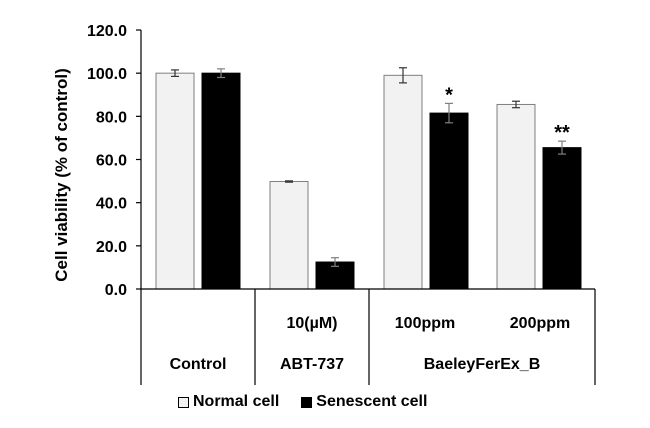 The height and width of the screenshot is (428, 650). What do you see at coordinates (107, 31) in the screenshot?
I see `y-tick-label: 120.0` at bounding box center [107, 31].